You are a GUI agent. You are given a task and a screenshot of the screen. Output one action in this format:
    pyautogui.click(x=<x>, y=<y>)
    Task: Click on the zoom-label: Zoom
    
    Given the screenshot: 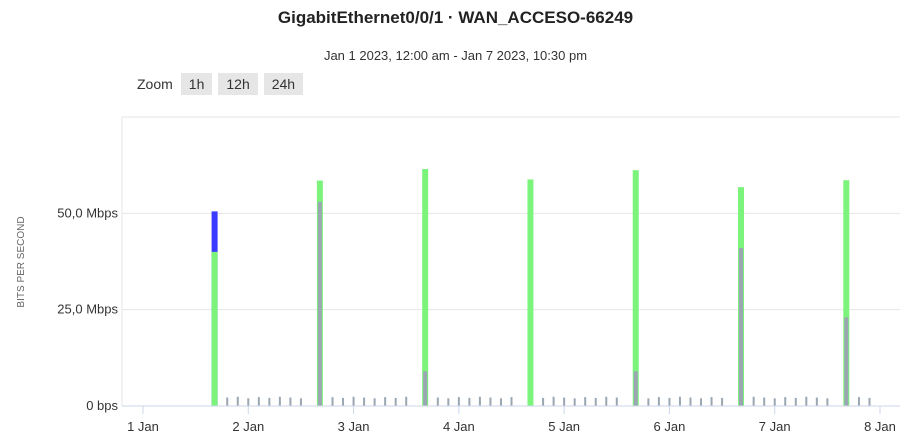 What is the action you would take?
    pyautogui.click(x=155, y=84)
    